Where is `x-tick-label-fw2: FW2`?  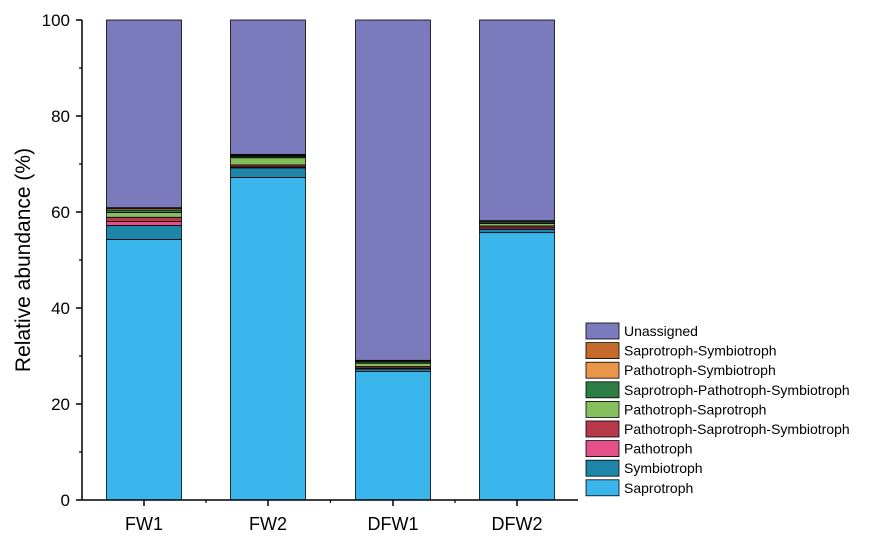 x-tick-label-fw2: FW2 is located at coordinates (268, 524).